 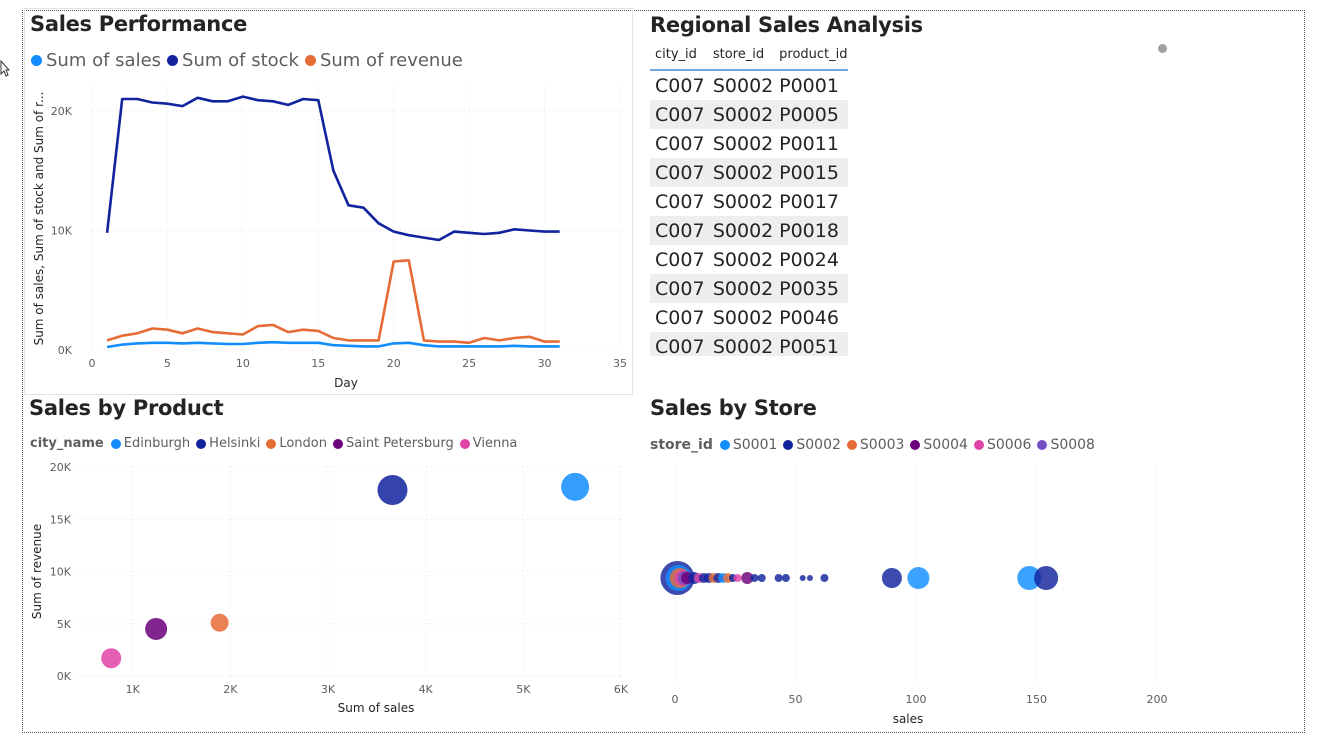 I want to click on legend-dot-saint-petersburg, so click(x=337, y=443).